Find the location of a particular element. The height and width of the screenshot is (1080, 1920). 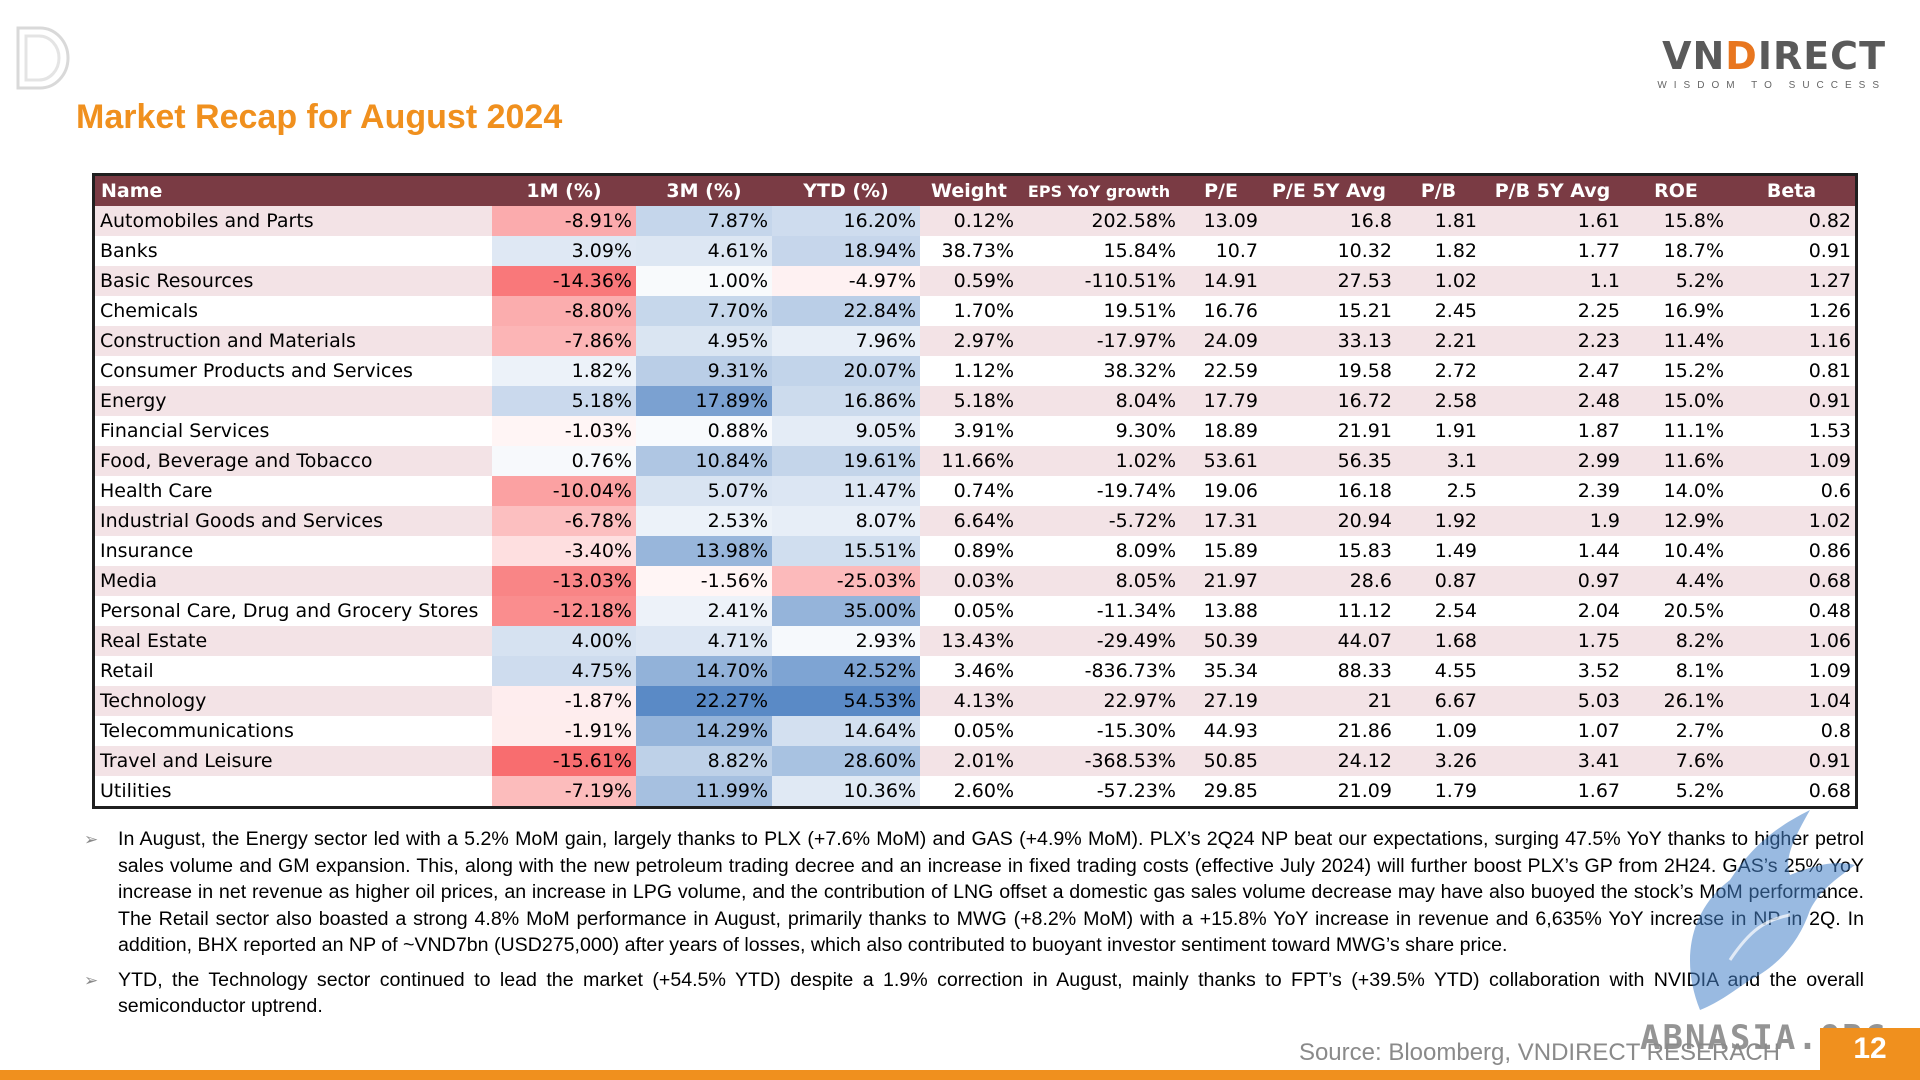

cell-m1: 5.18% is located at coordinates (564, 401).